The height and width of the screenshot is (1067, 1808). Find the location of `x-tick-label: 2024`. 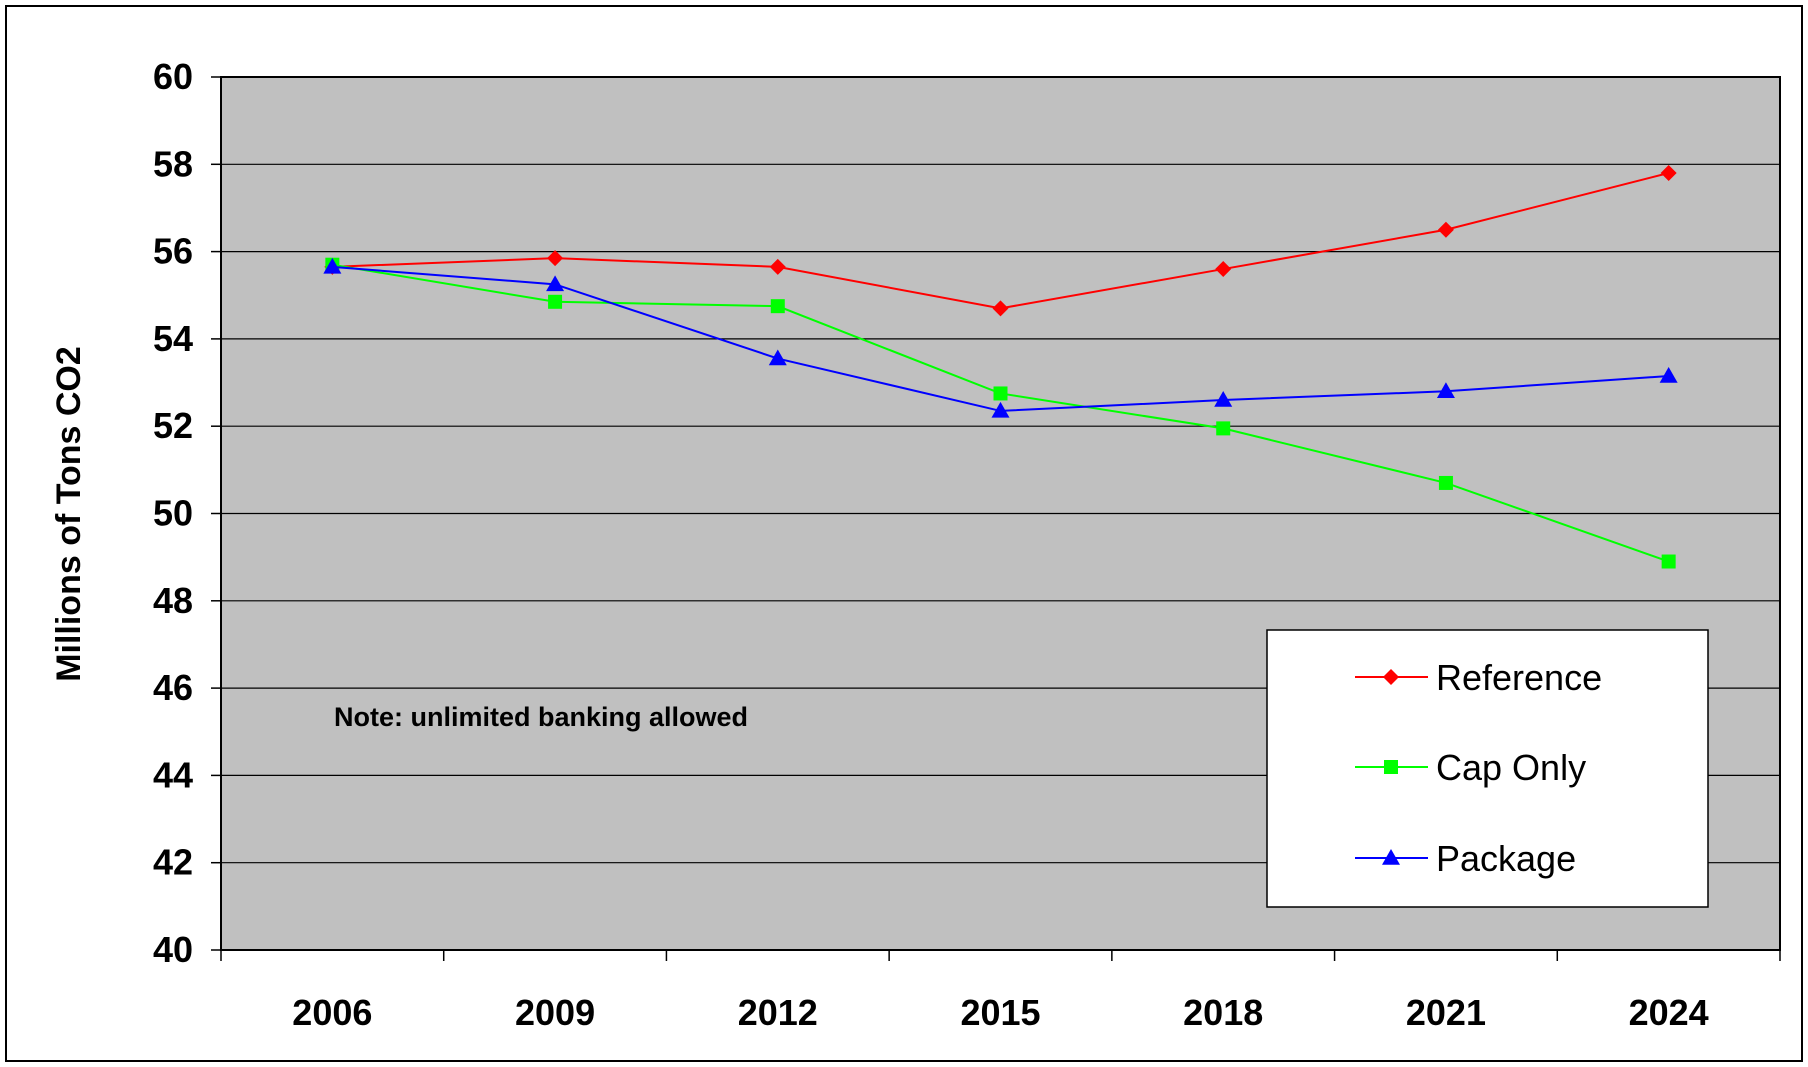

x-tick-label: 2024 is located at coordinates (1669, 1012).